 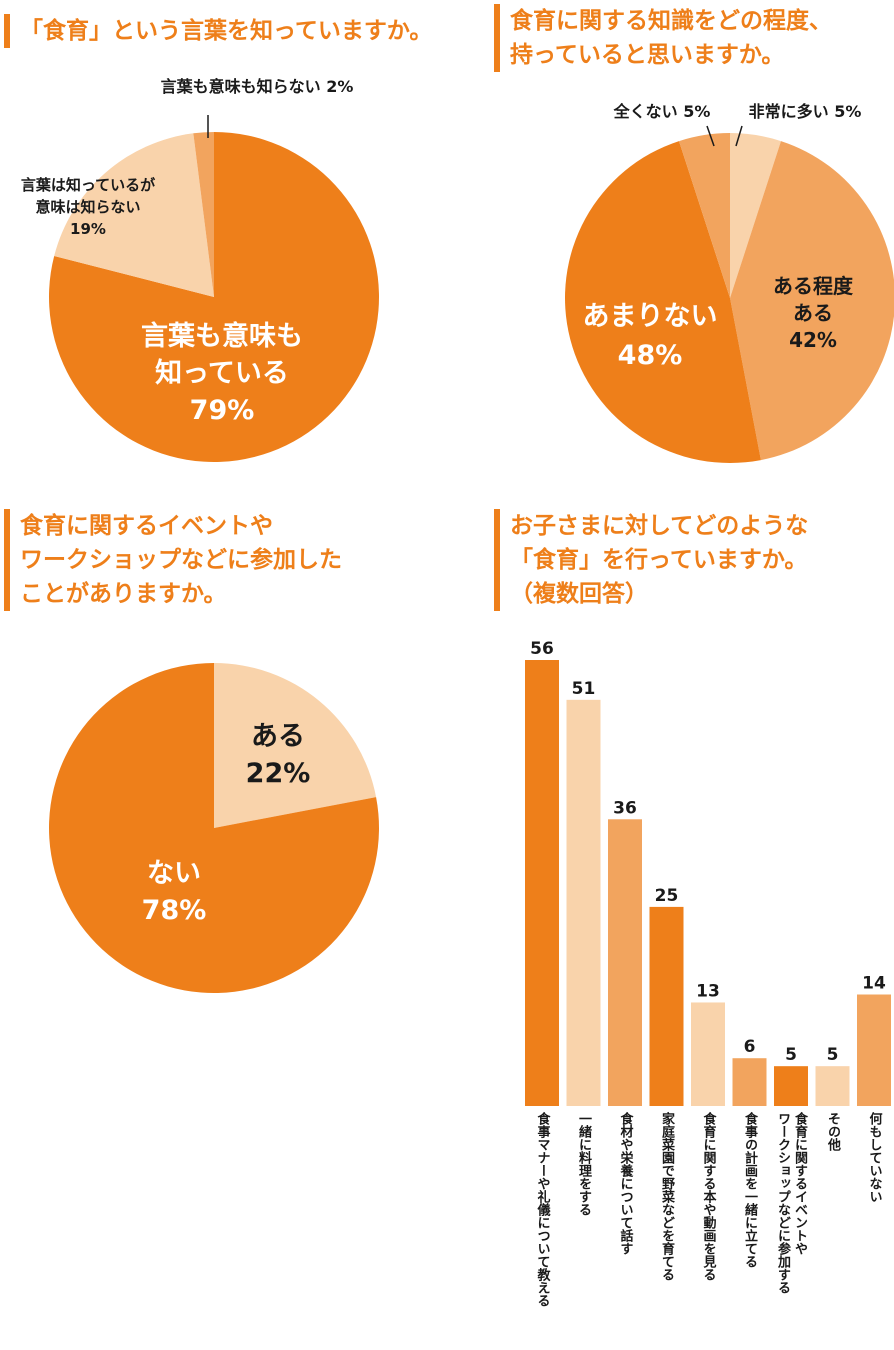 I want to click on q4-title-line: お子さまに対してどのような, so click(x=659, y=526).